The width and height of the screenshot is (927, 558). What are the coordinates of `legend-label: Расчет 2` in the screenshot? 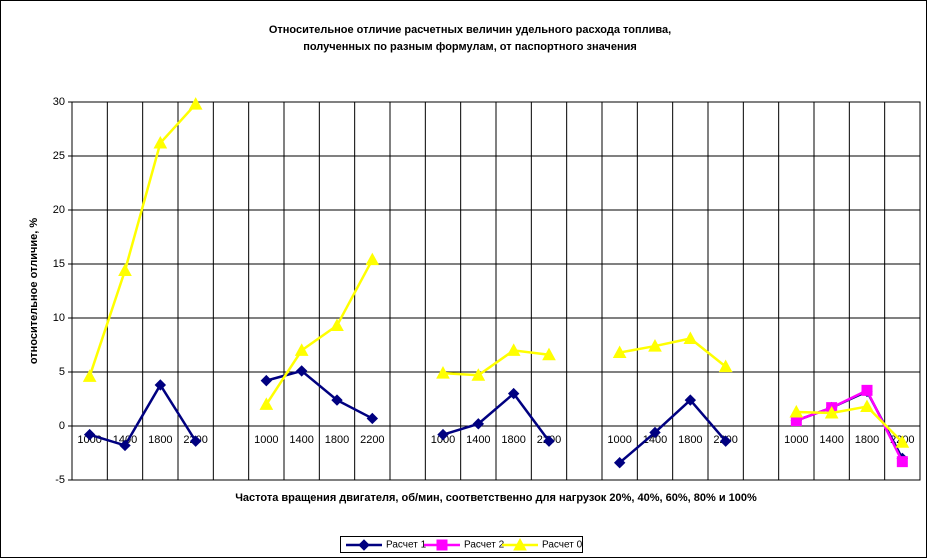 It's located at (484, 545).